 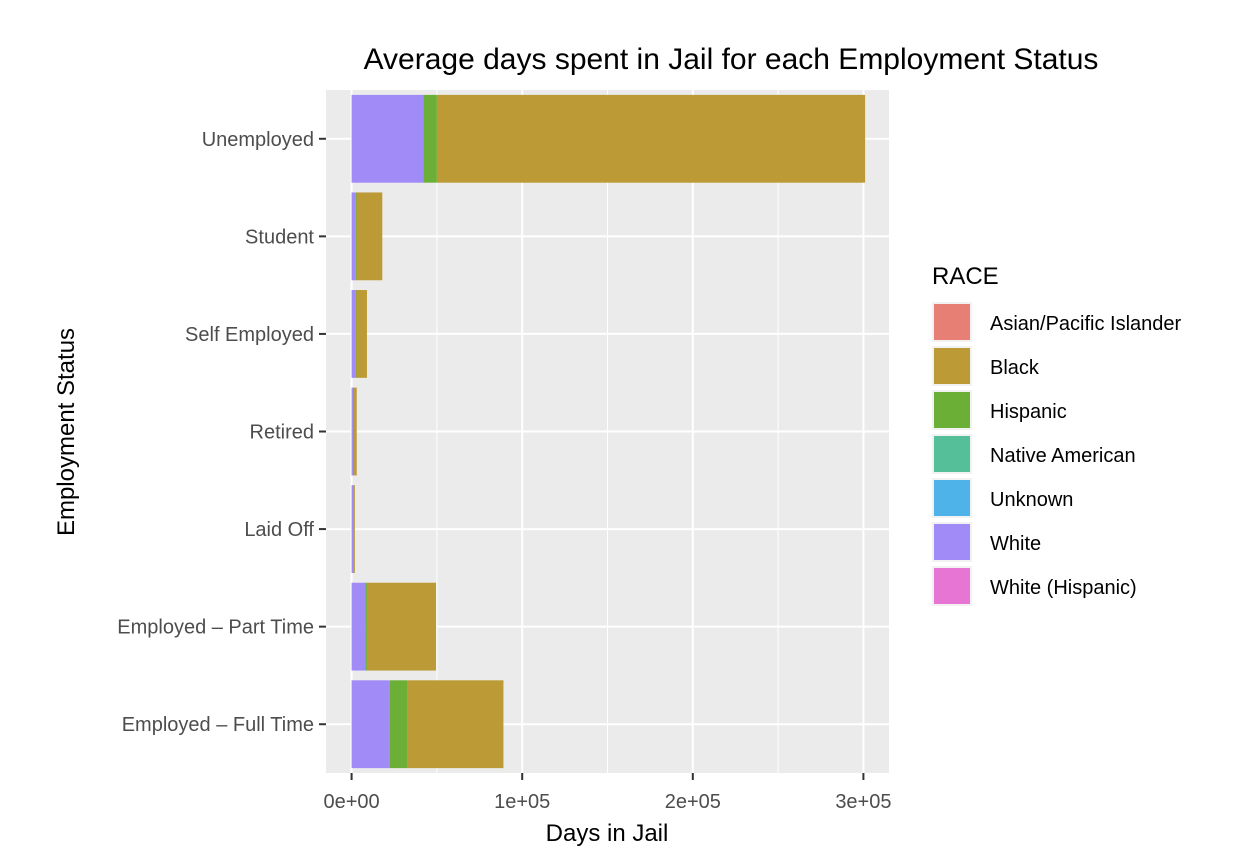 I want to click on x-axis: 0e+00 1e+05 2e+05 3e+05, so click(x=607, y=793).